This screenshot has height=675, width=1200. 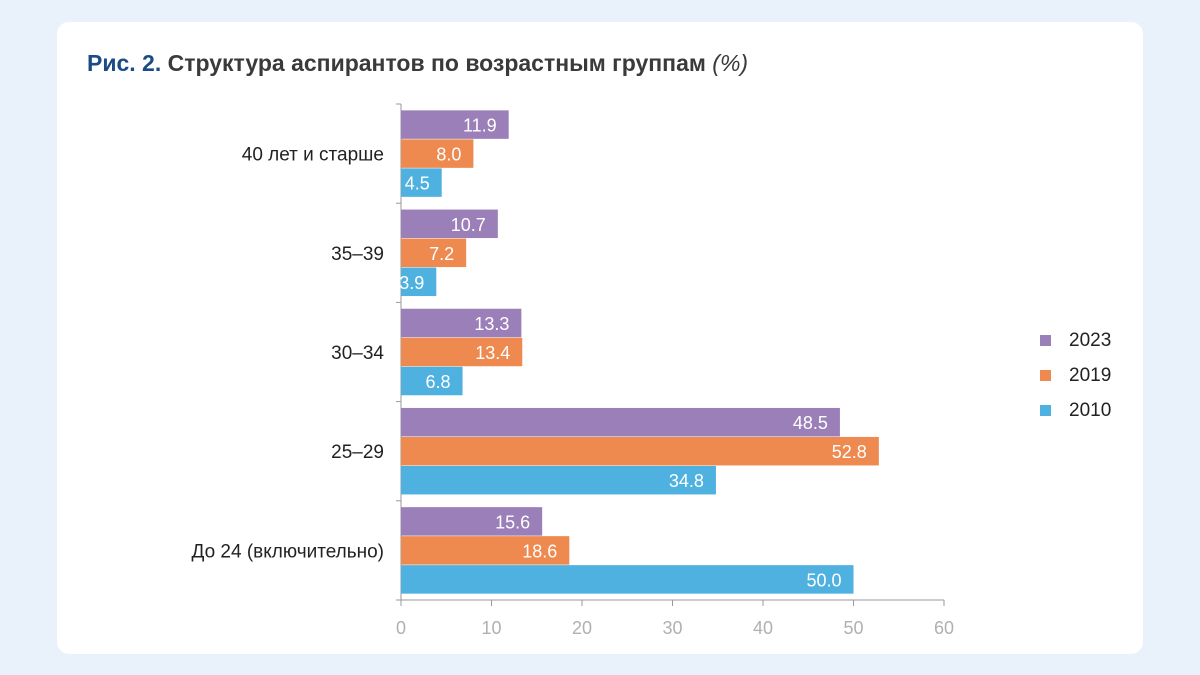 What do you see at coordinates (512, 522) in the screenshot?
I see `data-label: 15.6` at bounding box center [512, 522].